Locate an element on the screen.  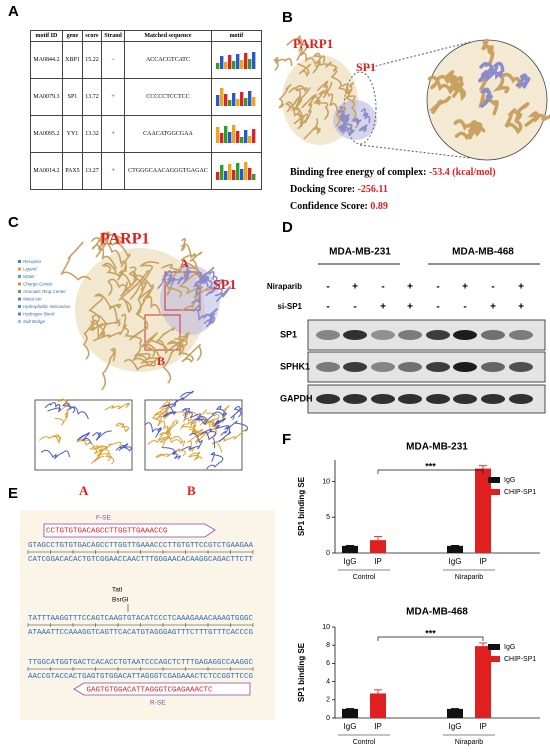
interaction-legend: Charge Center is located at coordinates (38, 284).